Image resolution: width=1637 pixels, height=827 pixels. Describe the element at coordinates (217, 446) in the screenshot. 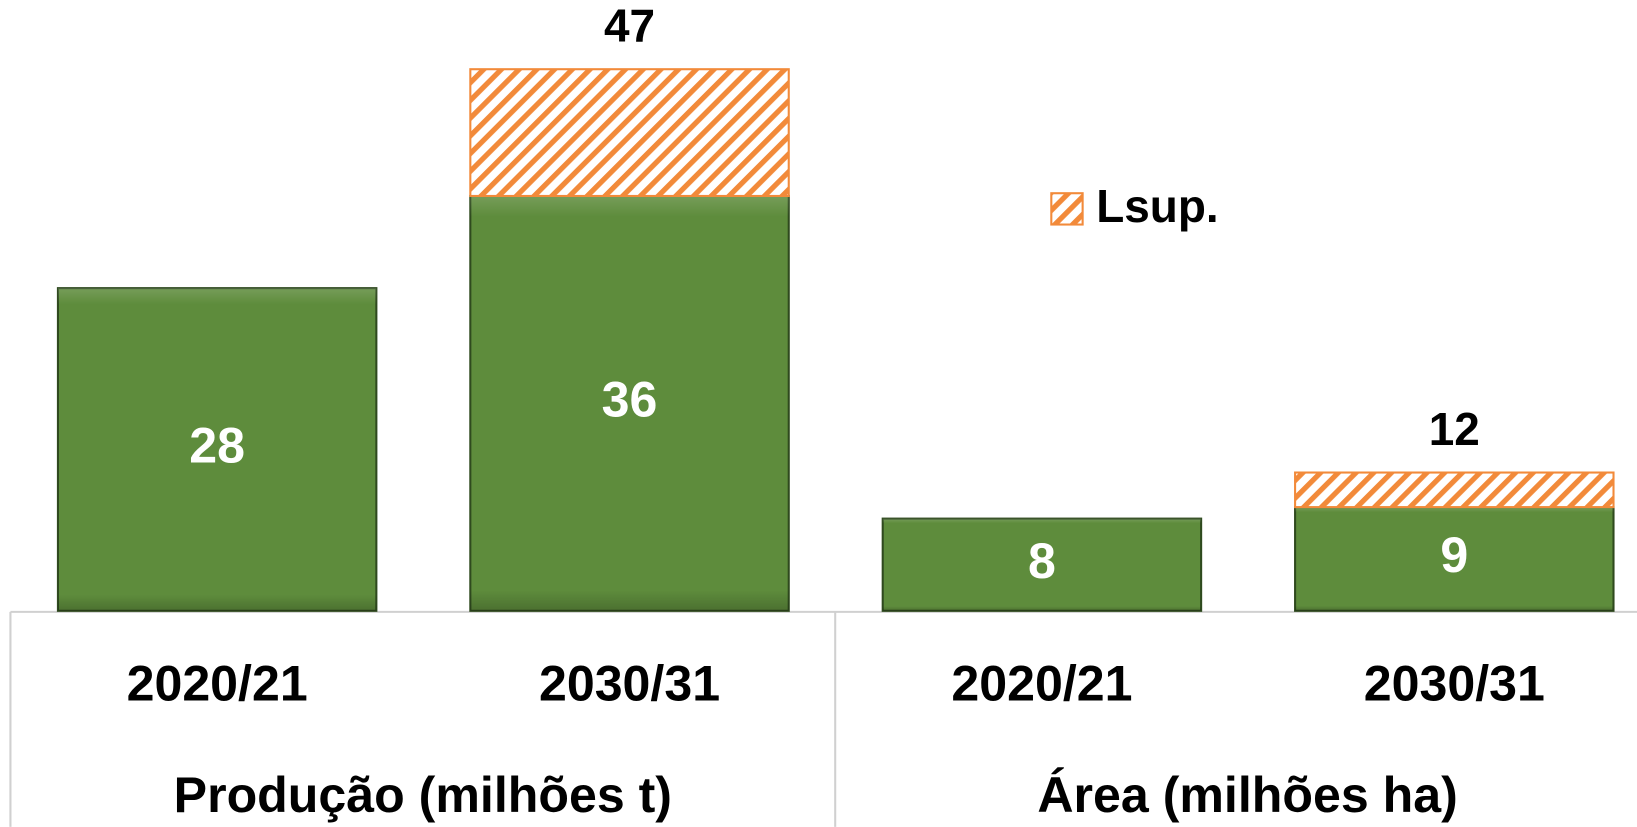

I see `data-label: 28` at that location.